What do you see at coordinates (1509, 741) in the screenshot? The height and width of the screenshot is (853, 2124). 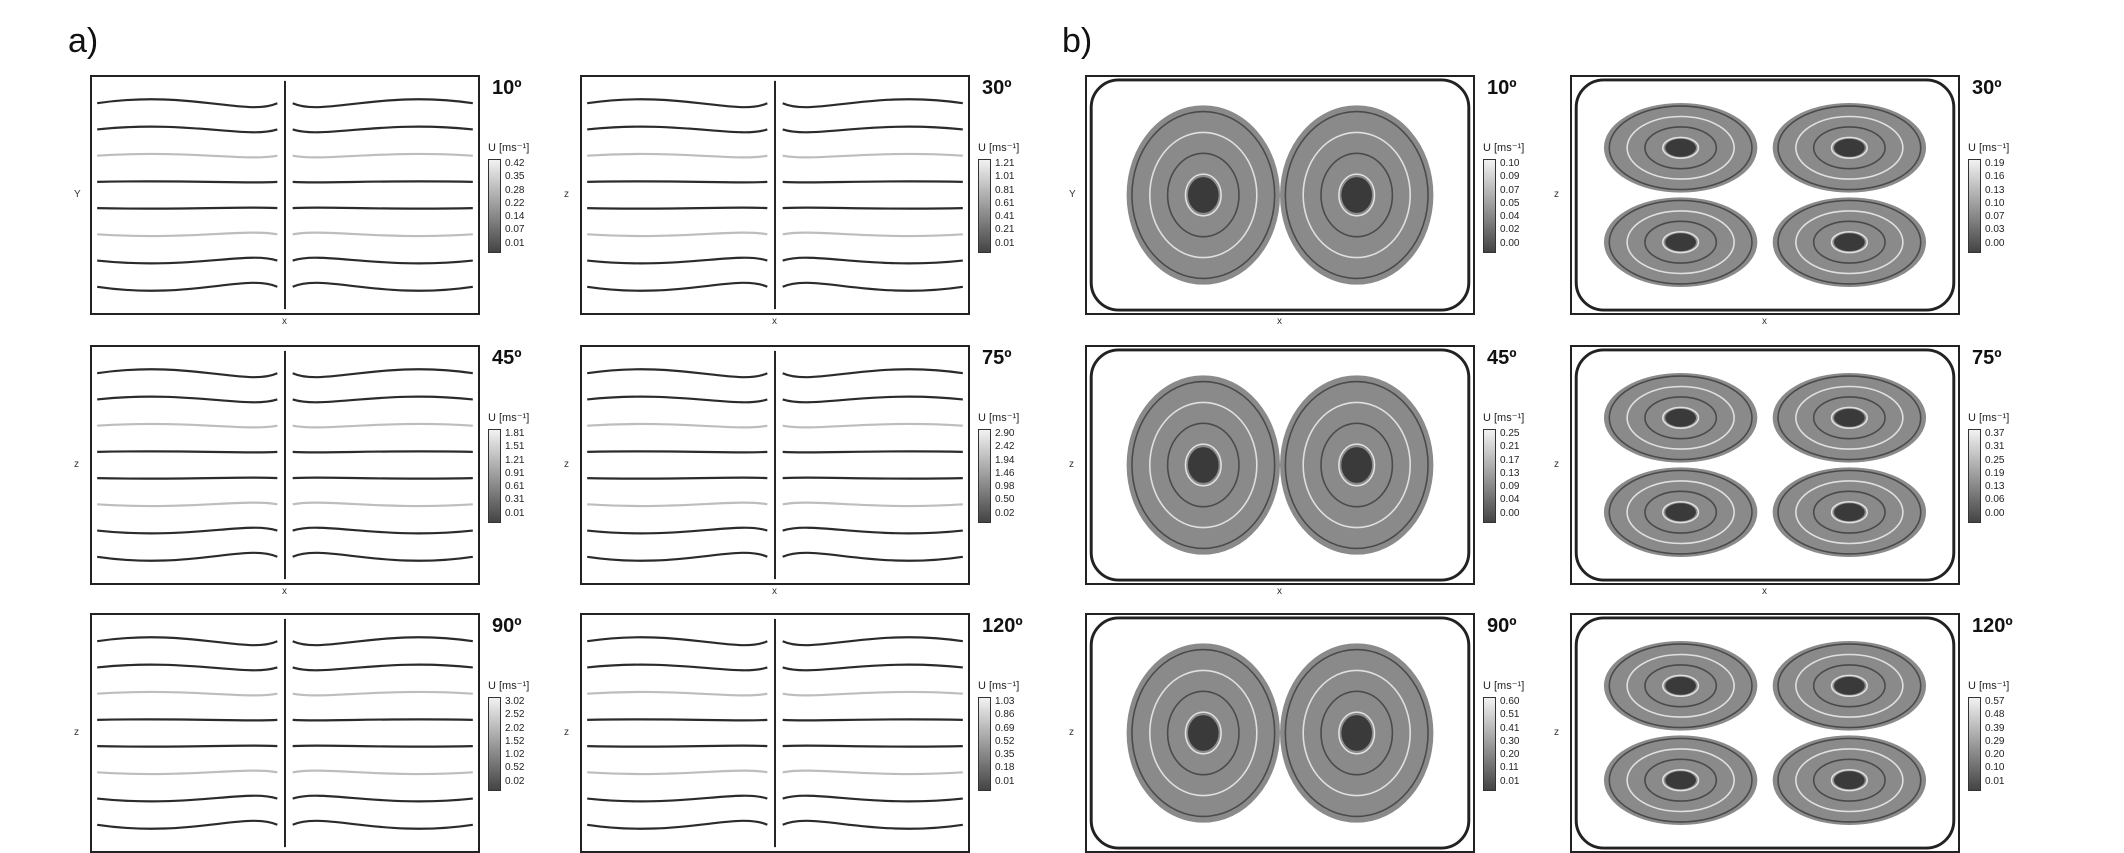 I see `colorbar-ticks: 0.60 0.51 0.41 0.30 0.20 0.11 0.01` at bounding box center [1509, 741].